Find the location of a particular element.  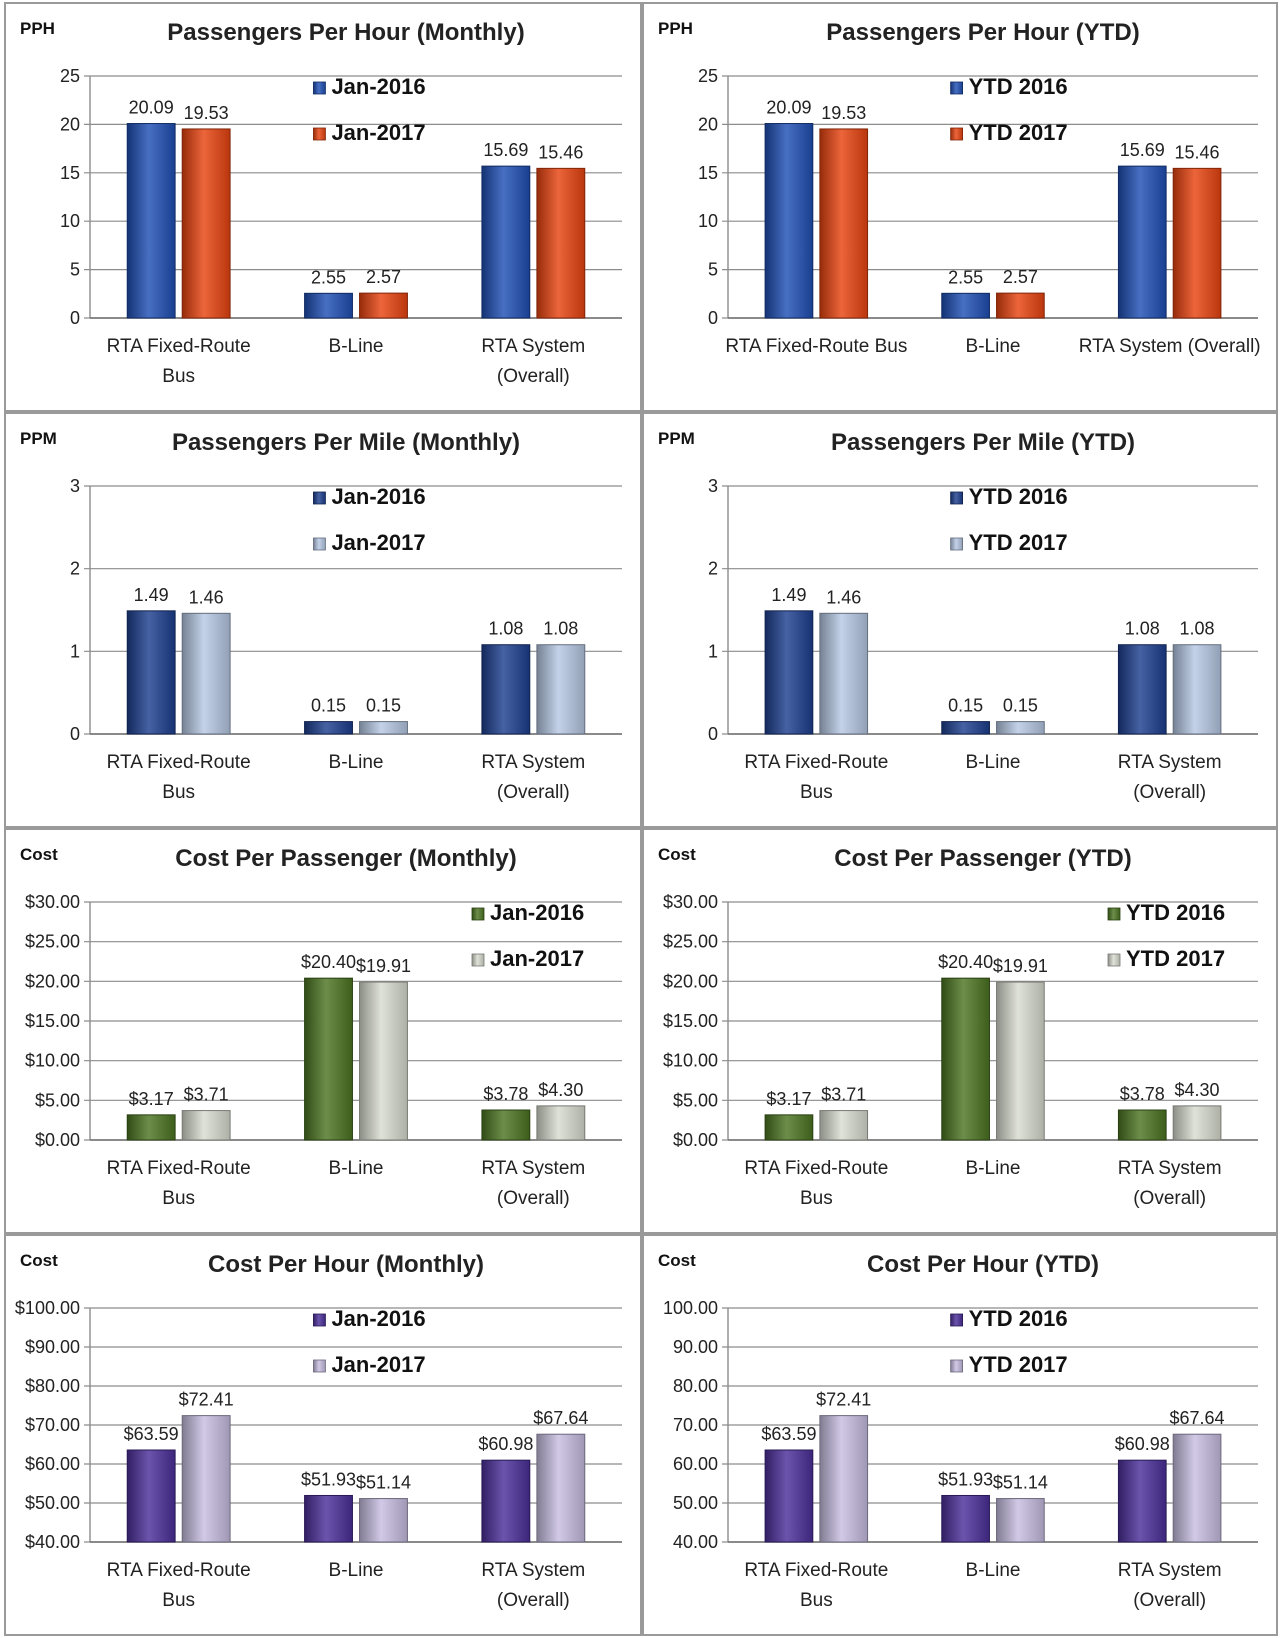

data-label: 1.46 is located at coordinates (206, 597).